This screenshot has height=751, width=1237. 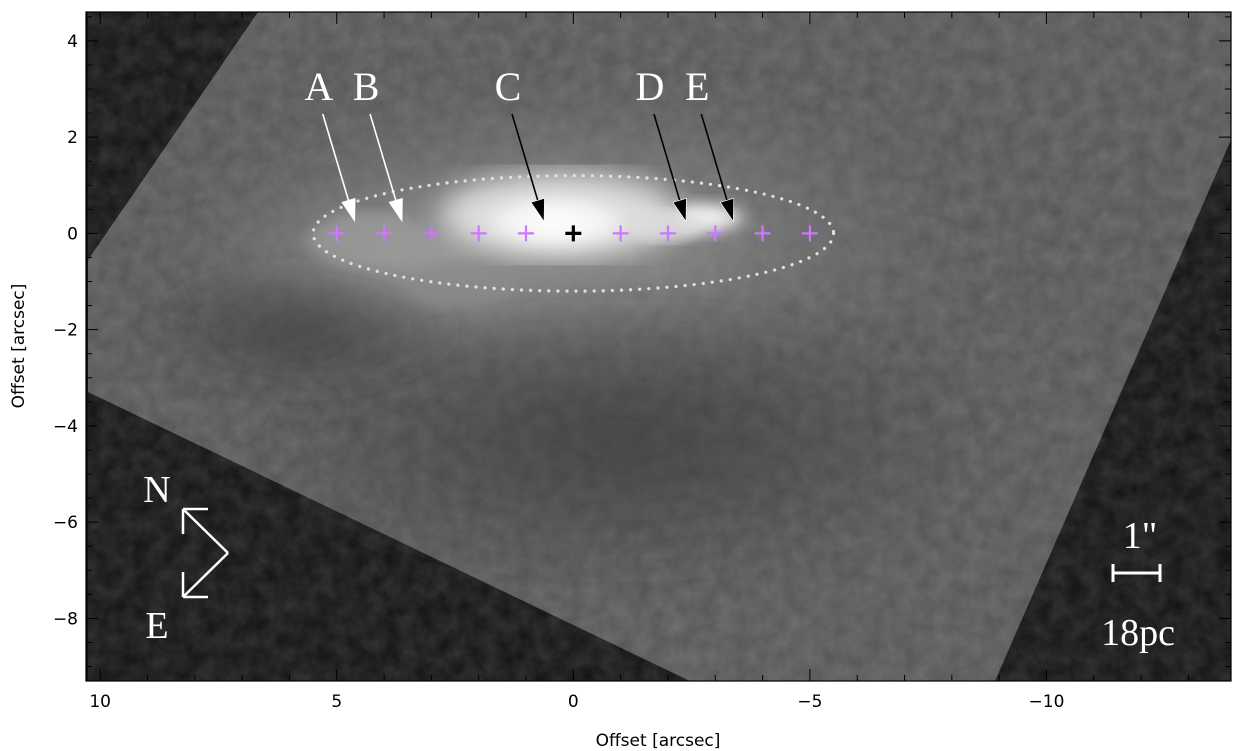 What do you see at coordinates (72, 234) in the screenshot?
I see `y-tick-label: 0` at bounding box center [72, 234].